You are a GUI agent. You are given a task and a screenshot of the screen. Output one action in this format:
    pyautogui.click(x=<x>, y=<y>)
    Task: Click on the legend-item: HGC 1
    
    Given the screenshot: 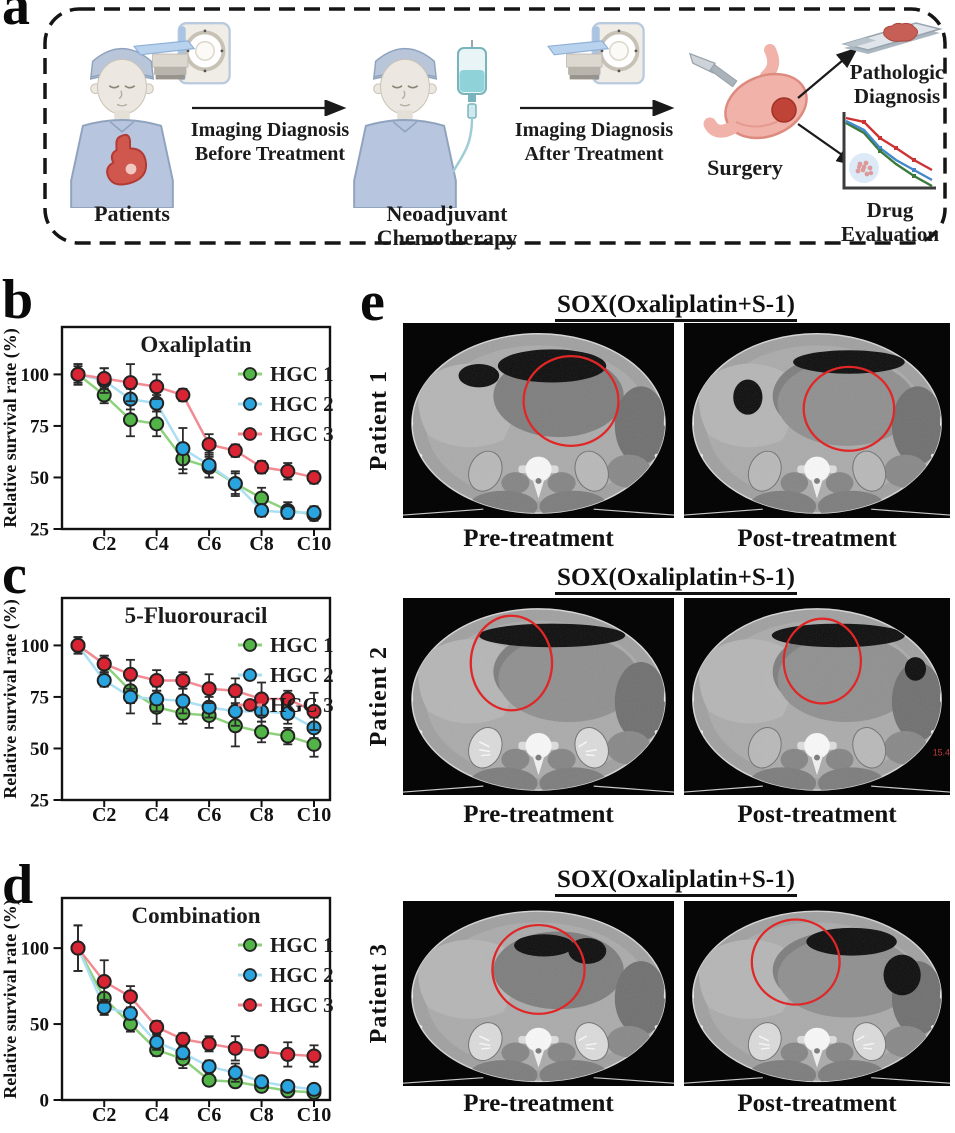 What is the action you would take?
    pyautogui.click(x=286, y=374)
    